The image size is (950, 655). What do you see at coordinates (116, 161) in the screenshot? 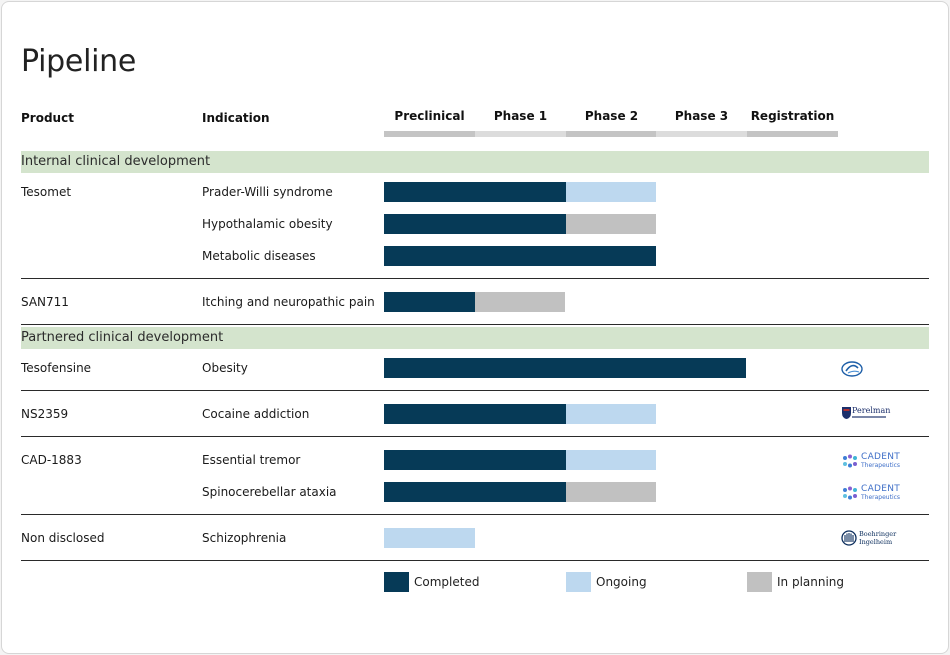
I see `section-label: Internal clinical development` at bounding box center [116, 161].